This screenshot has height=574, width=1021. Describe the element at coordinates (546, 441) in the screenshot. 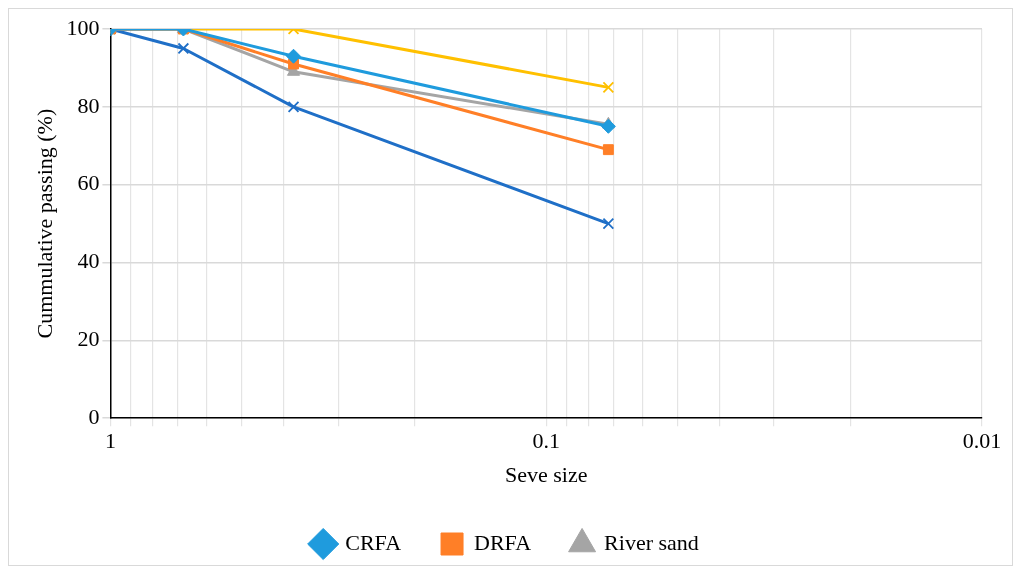

I see `x-tick-label: 0.1` at that location.